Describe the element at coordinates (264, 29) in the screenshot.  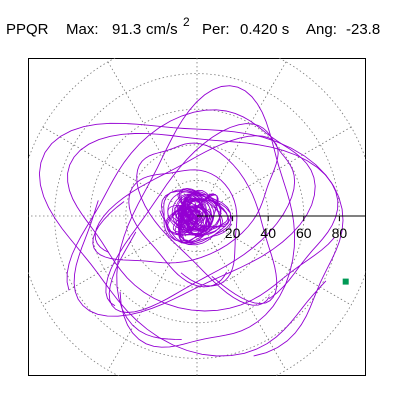
I see `period-value: 0.420 s` at that location.